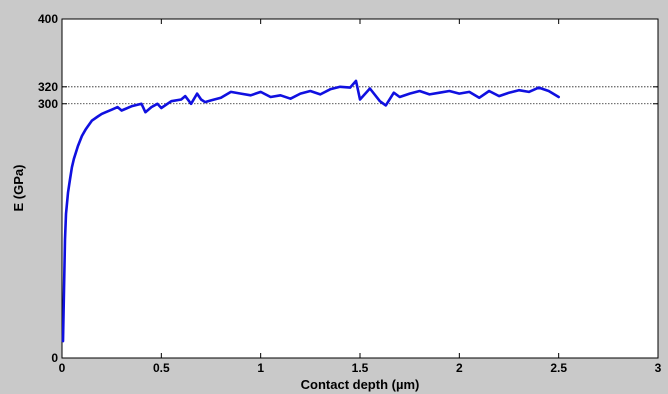  What do you see at coordinates (18, 188) in the screenshot?
I see `y-axis-title: E (GPa)` at bounding box center [18, 188].